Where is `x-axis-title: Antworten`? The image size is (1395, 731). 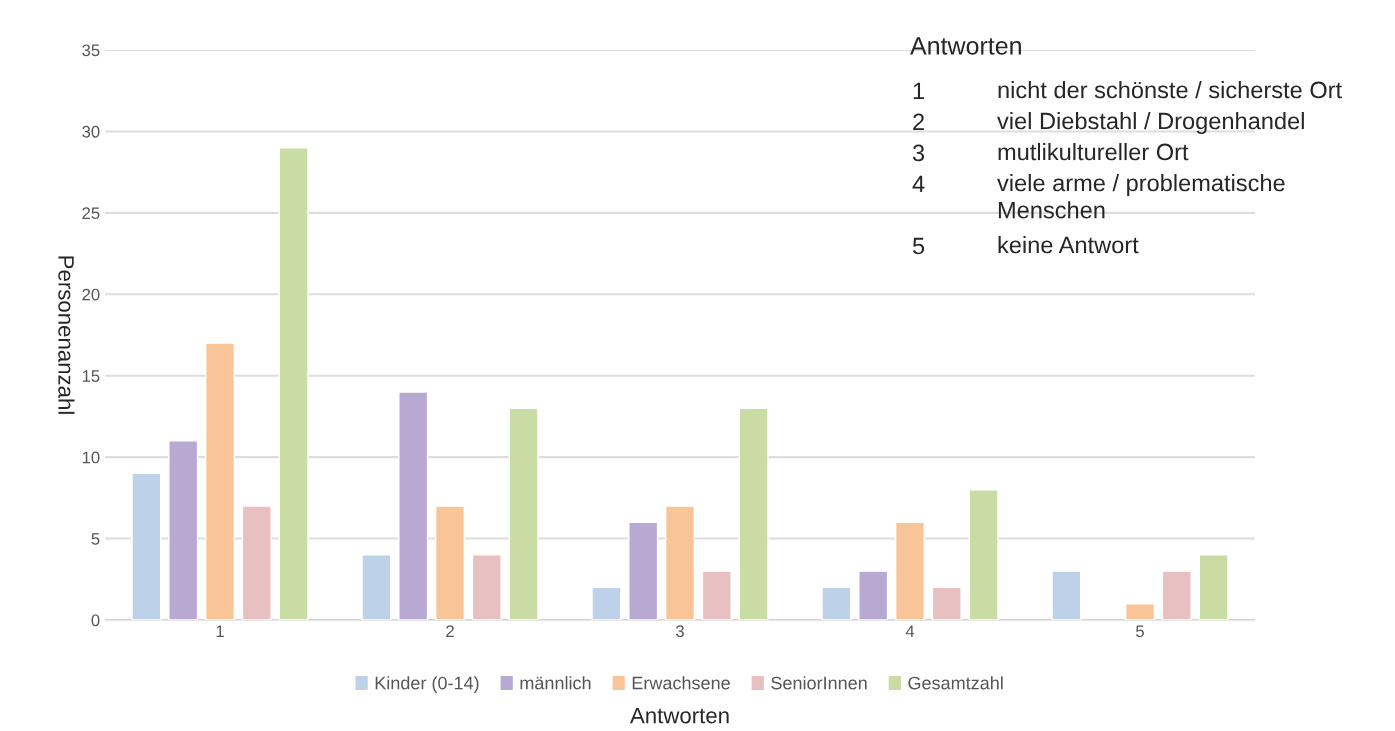 x-axis-title: Antworten is located at coordinates (679, 715).